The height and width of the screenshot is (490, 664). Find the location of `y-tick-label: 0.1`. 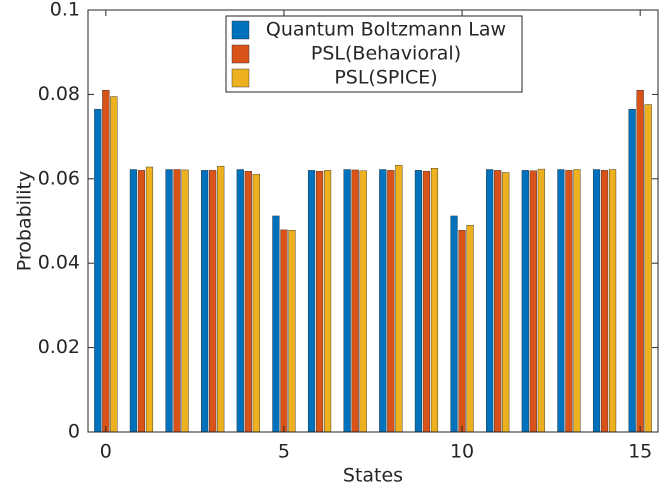

y-tick-label: 0.1 is located at coordinates (65, 10).